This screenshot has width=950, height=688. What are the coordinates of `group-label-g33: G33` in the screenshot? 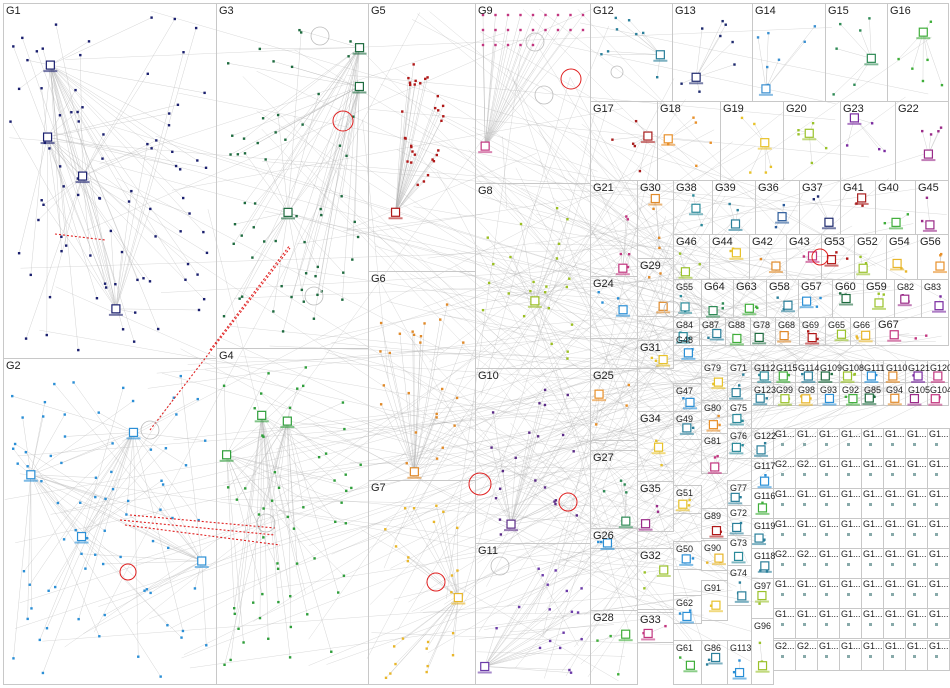 It's located at (650, 620).